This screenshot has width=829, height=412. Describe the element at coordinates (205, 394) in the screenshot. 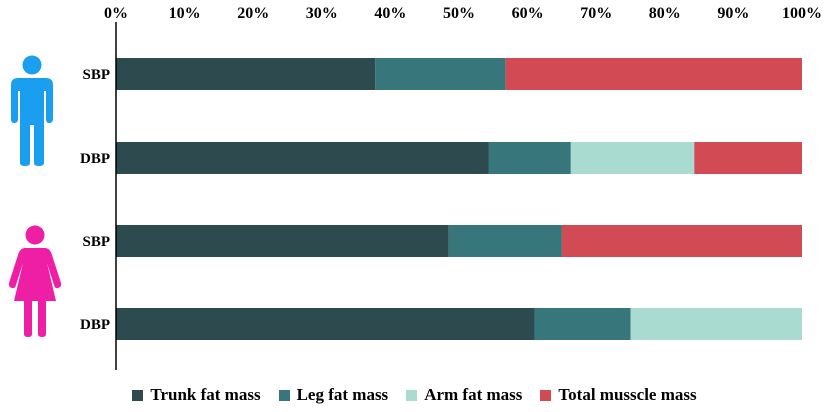

I see `legend-label: Trunk fat mass` at that location.